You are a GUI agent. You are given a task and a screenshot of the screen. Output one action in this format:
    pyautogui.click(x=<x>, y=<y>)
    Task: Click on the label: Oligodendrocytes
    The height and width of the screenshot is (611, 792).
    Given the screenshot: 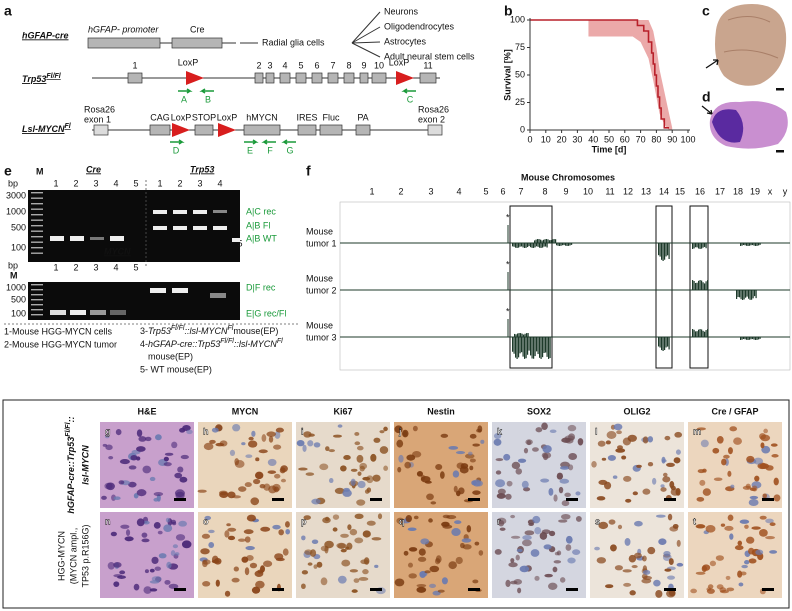 What is the action you would take?
    pyautogui.click(x=419, y=26)
    